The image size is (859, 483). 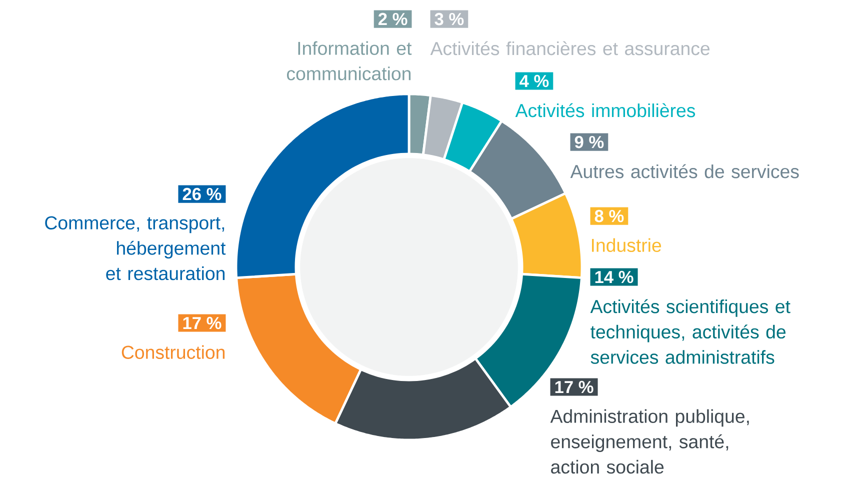 I want to click on legend-label: Activités scientifiques et techniques, activités de services administratifs, so click(x=690, y=331).